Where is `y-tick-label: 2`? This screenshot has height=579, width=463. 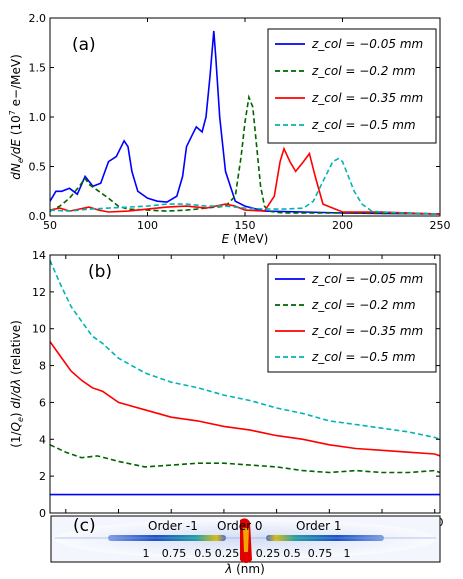
y-tick-label: 2 is located at coordinates (42, 476).